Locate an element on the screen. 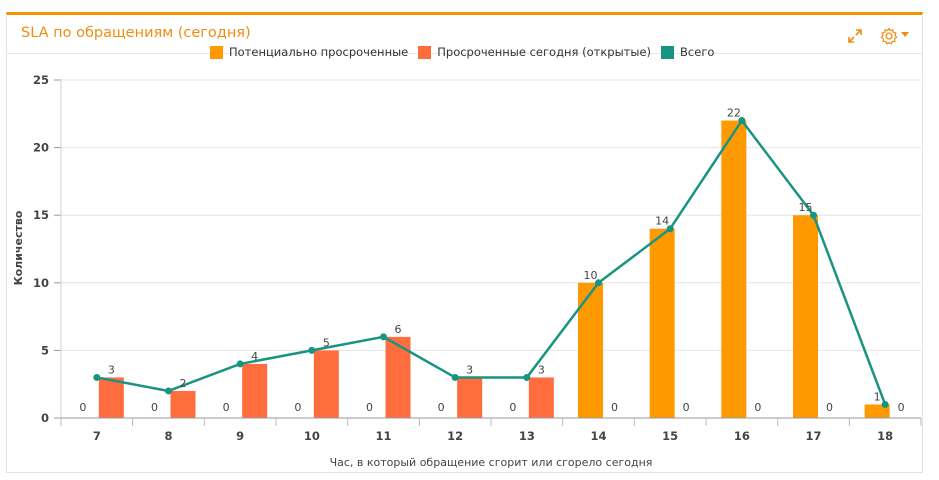 This screenshot has height=480, width=939. y-tick-label: 15 is located at coordinates (41, 215).